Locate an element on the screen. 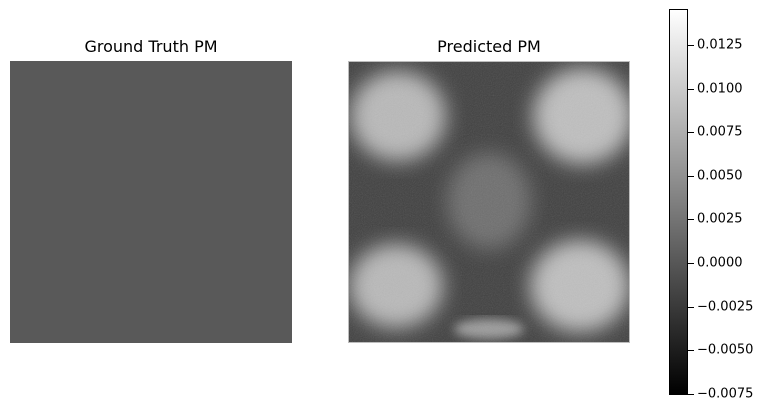 The image size is (767, 412). colorbar-tick-label: 0.0075 is located at coordinates (720, 132).